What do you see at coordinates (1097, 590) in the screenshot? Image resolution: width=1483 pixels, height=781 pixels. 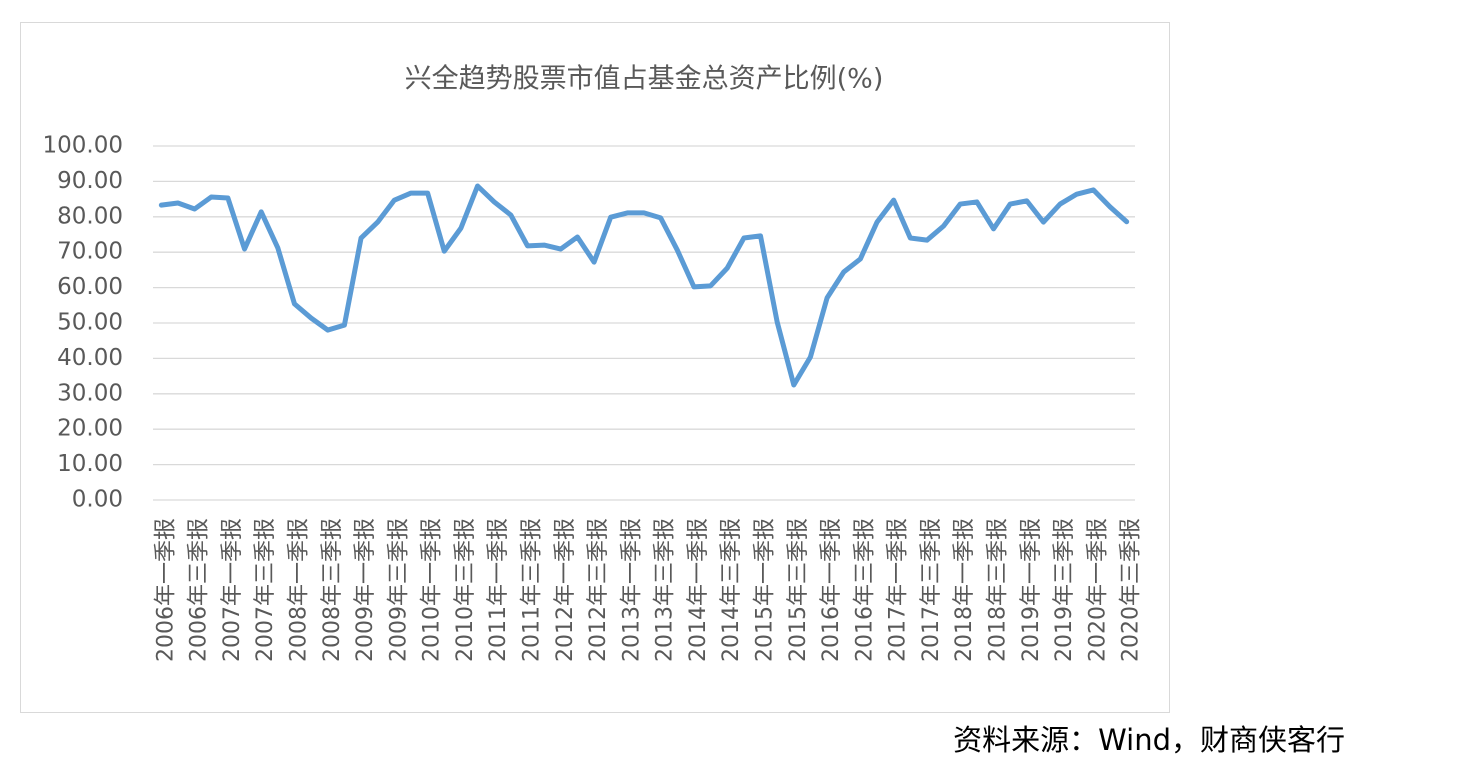 I see `x-tick-label: 2020年一季报` at bounding box center [1097, 590].